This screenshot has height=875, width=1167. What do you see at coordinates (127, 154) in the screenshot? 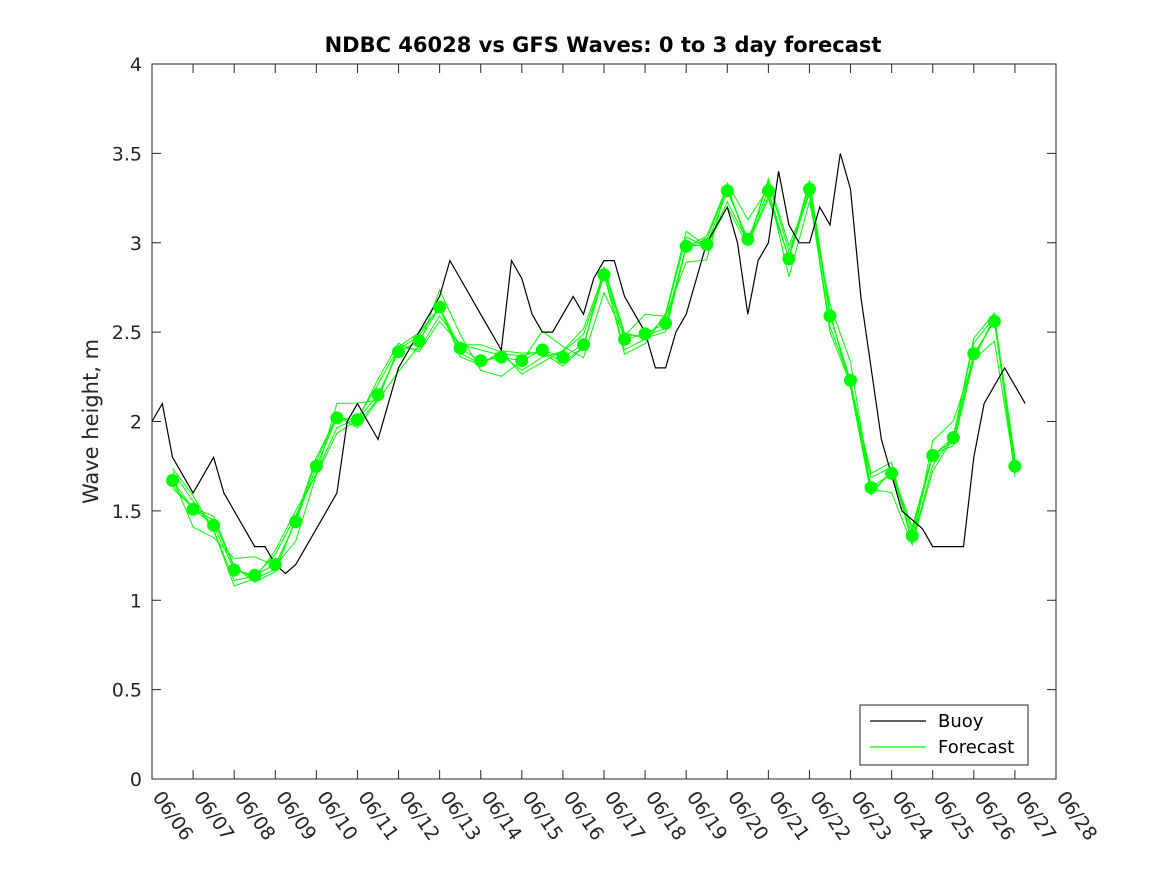
I see `y-tick-label: 3.5` at bounding box center [127, 154].